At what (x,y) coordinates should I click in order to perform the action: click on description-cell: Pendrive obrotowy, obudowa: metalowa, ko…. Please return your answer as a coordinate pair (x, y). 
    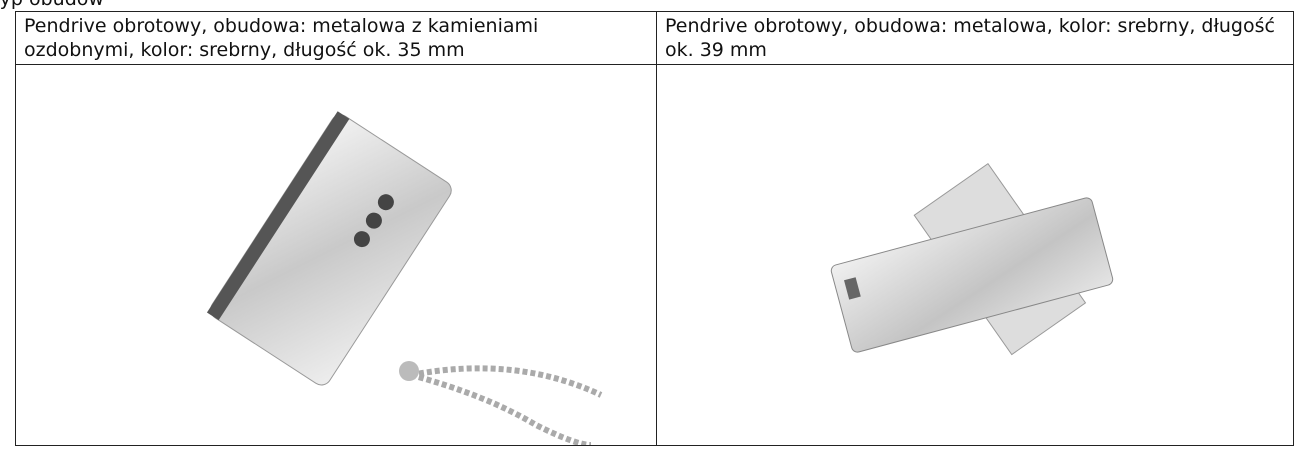
    Looking at the image, I should click on (975, 38).